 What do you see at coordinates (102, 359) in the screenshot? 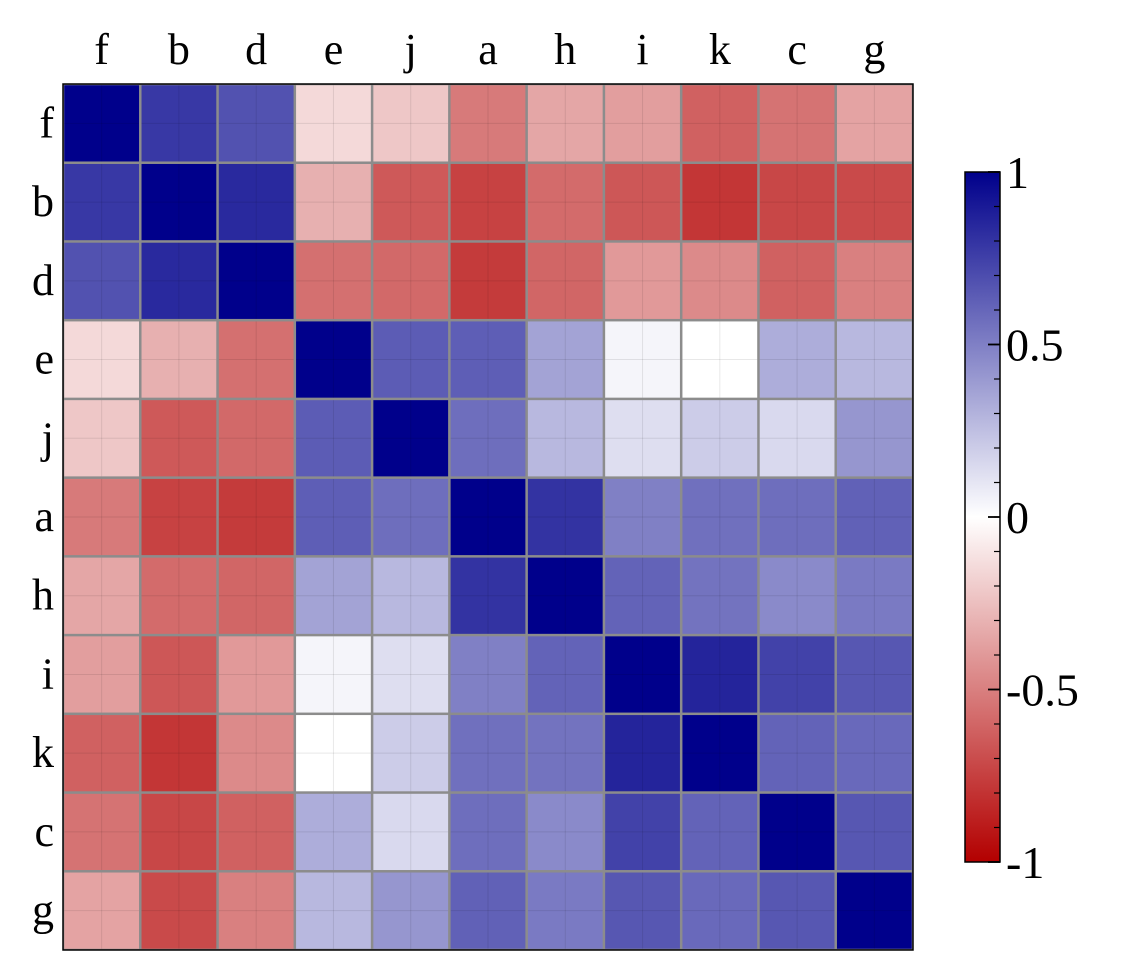
I see `heatmap-cell-e-f` at bounding box center [102, 359].